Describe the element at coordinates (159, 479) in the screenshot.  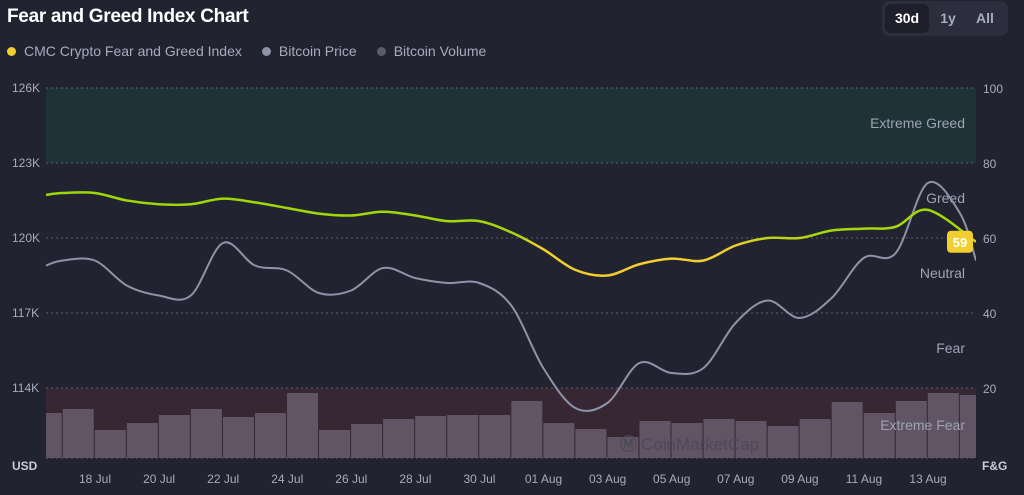
I see `x-axis-tick: 20 Jul` at that location.